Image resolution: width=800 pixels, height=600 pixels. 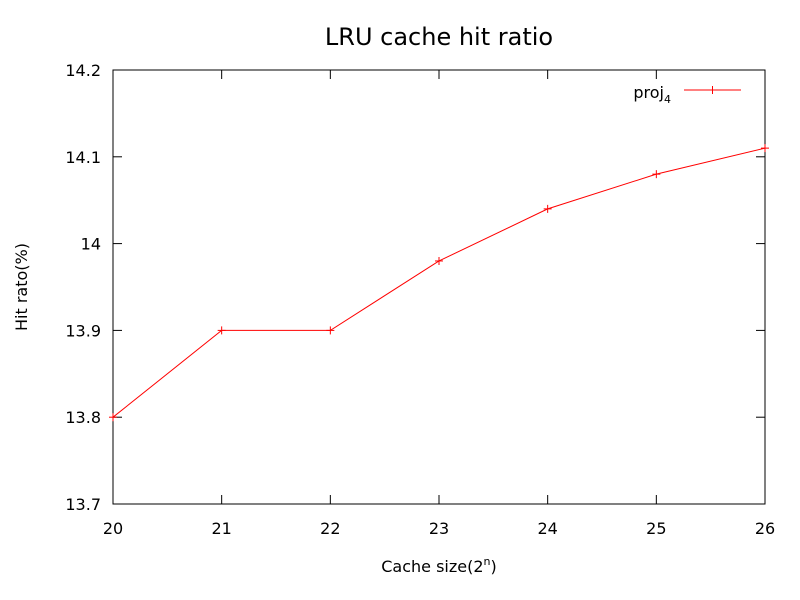 I want to click on y-tick-label: 13.8, so click(x=83, y=417).